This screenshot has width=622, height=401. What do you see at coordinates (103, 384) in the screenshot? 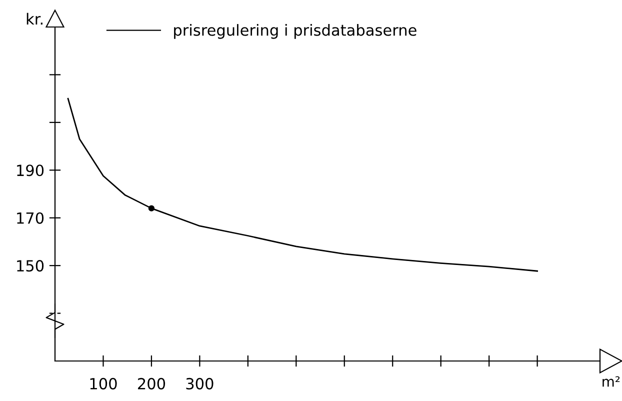
I see `x-tick-label: 100` at bounding box center [103, 384].